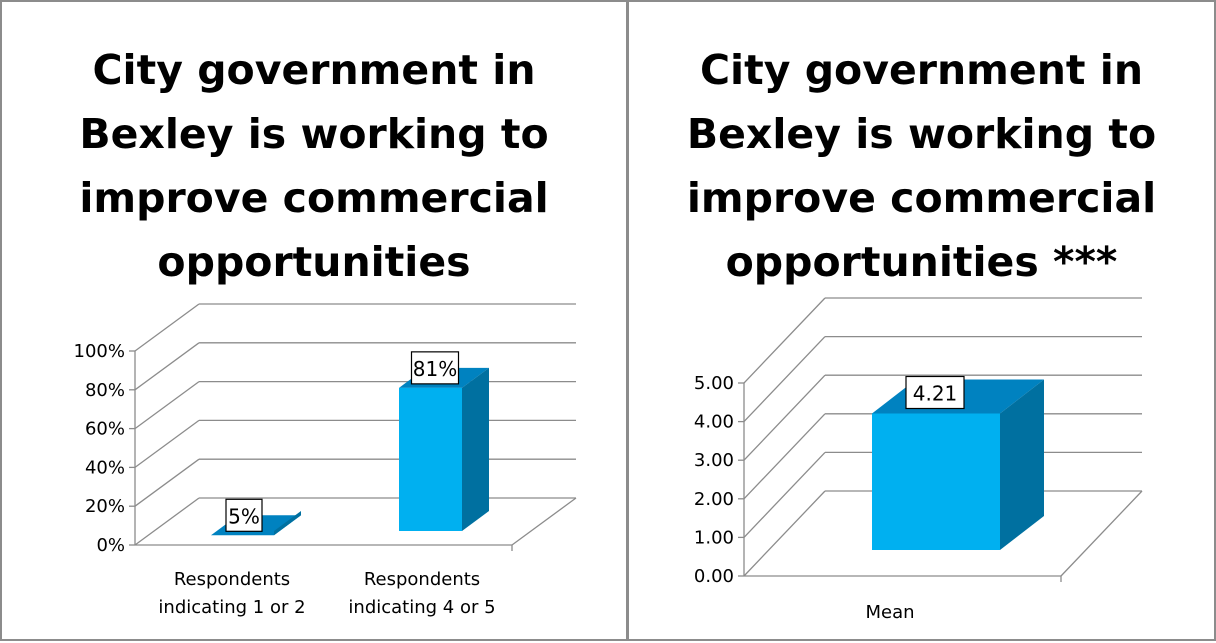  Describe the element at coordinates (714, 422) in the screenshot. I see `right-y-tick-label: 4.00` at that location.